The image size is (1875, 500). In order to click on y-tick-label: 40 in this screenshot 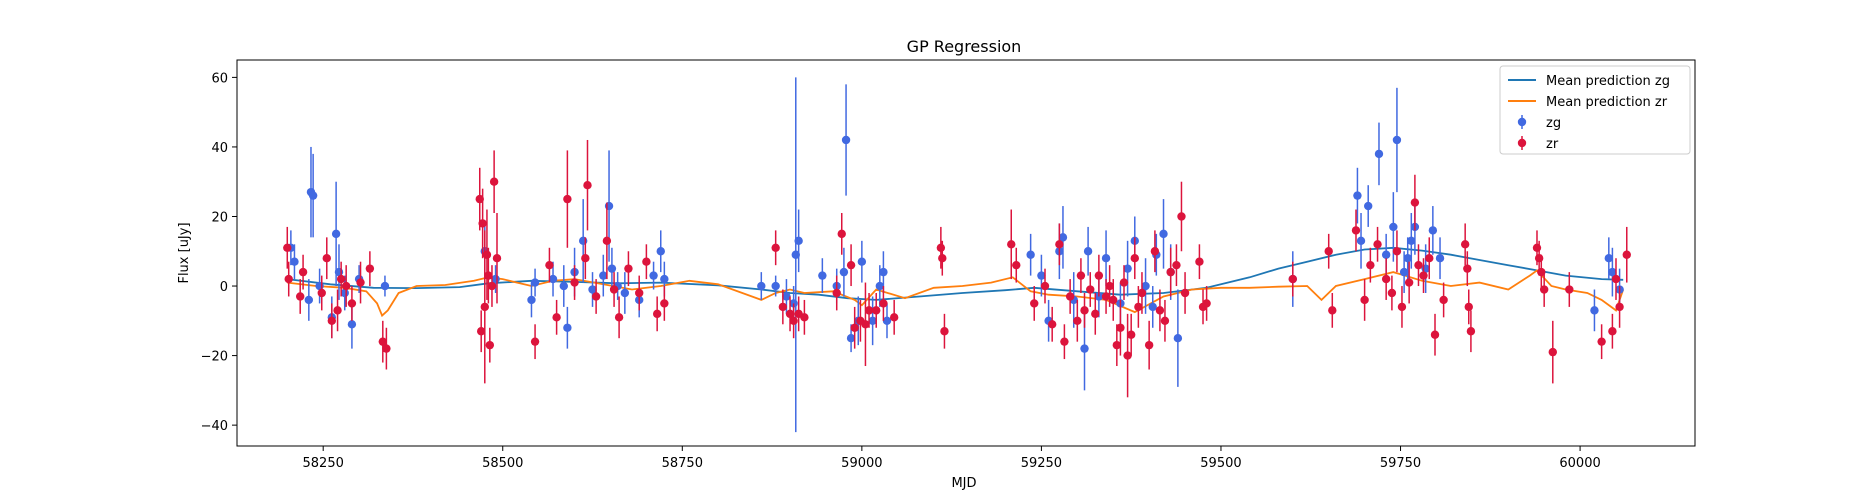, I will do `click(219, 148)`.